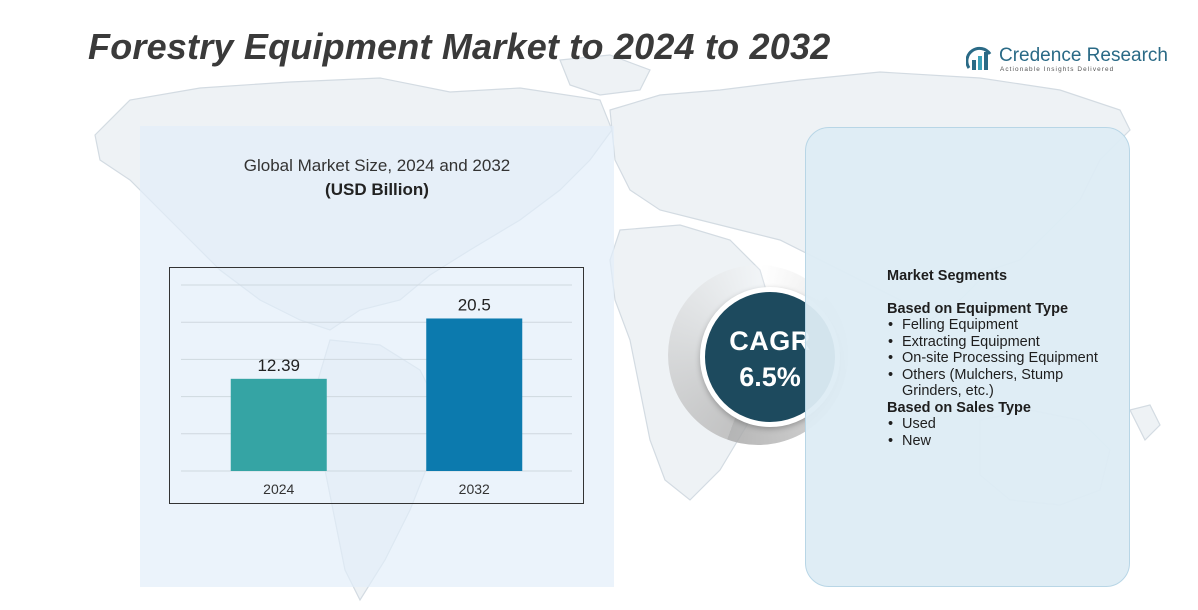 This screenshot has width=1198, height=610. I want to click on cagr-label: CAGR, so click(770, 341).